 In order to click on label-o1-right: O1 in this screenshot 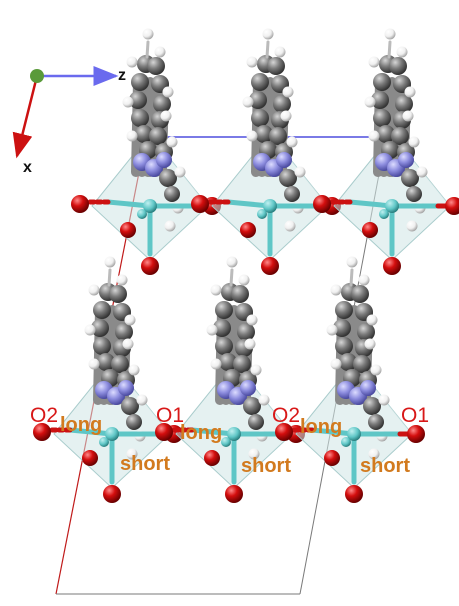, I will do `click(415, 415)`.